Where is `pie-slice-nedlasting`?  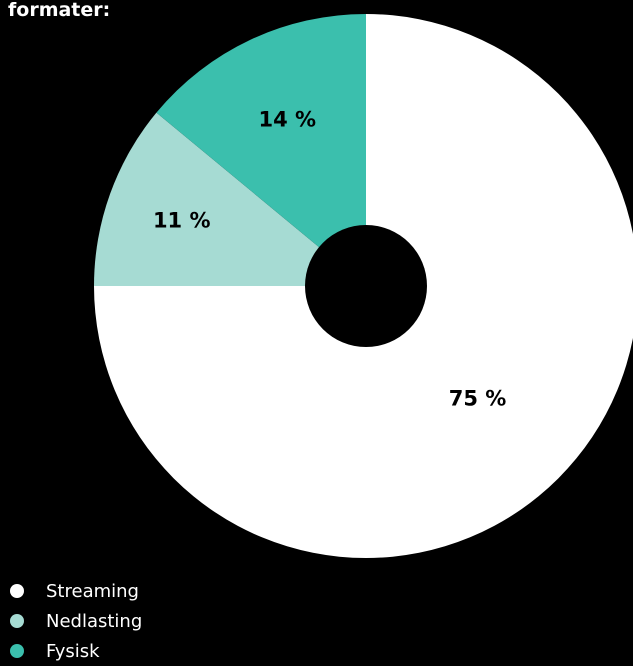 pie-slice-nedlasting is located at coordinates (230, 199).